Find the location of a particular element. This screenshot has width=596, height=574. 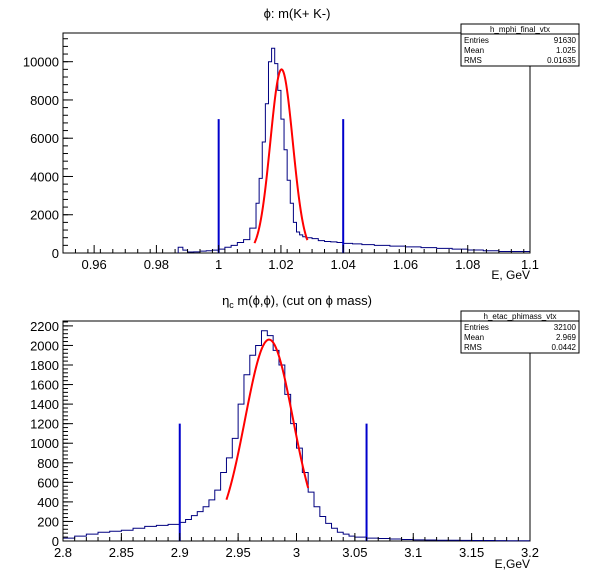

chart-title: ηc m(ϕ,ϕ), (cut on ϕ mass) is located at coordinates (297, 301).